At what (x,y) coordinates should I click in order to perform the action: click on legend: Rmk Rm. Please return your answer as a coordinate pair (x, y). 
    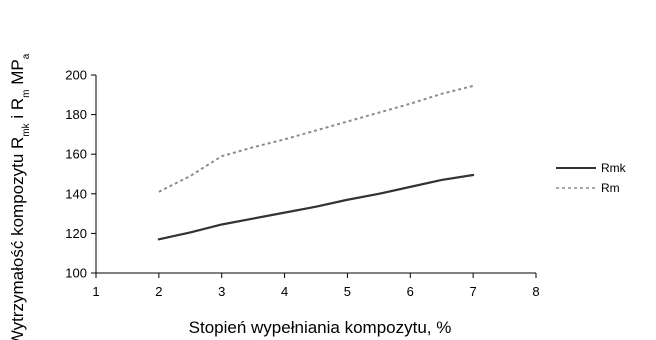
    Looking at the image, I should click on (591, 178).